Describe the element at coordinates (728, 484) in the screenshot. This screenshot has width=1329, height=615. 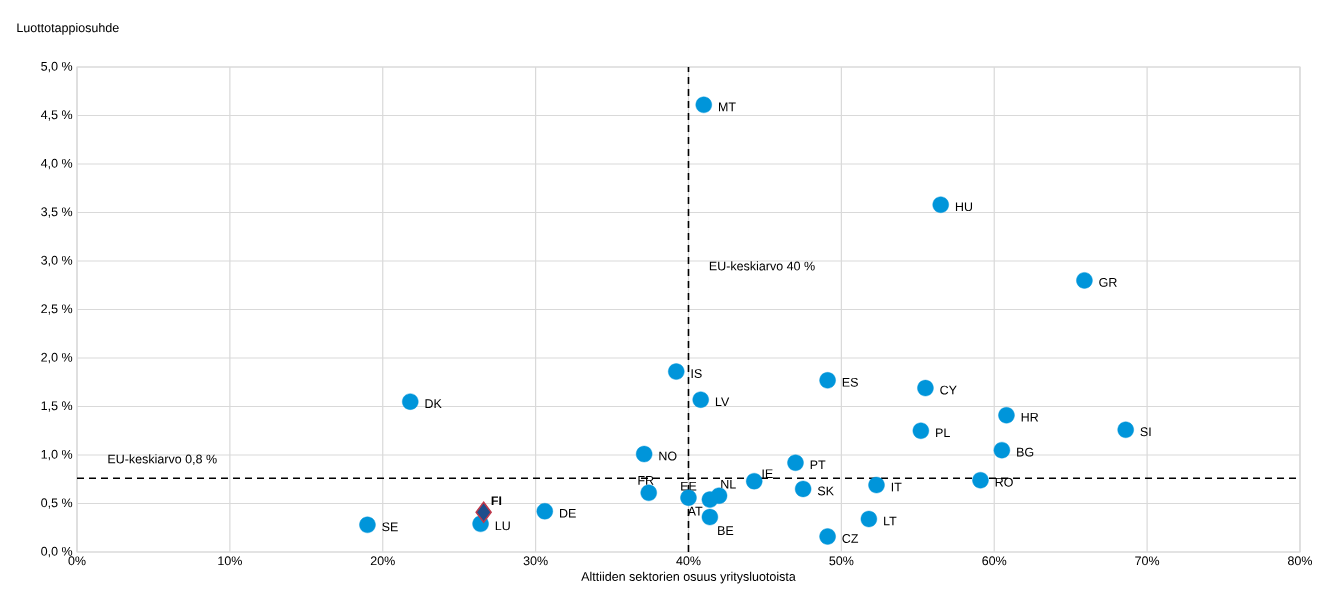
I see `annotation: NL` at that location.